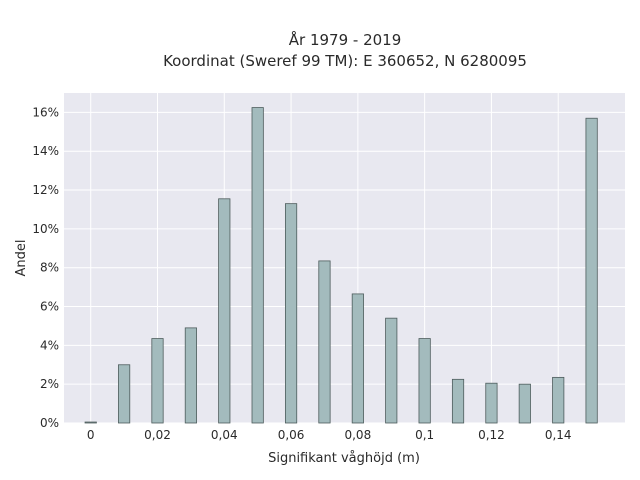  What do you see at coordinates (291, 435) in the screenshot?
I see `x-tick-label: 0,06` at bounding box center [291, 435].